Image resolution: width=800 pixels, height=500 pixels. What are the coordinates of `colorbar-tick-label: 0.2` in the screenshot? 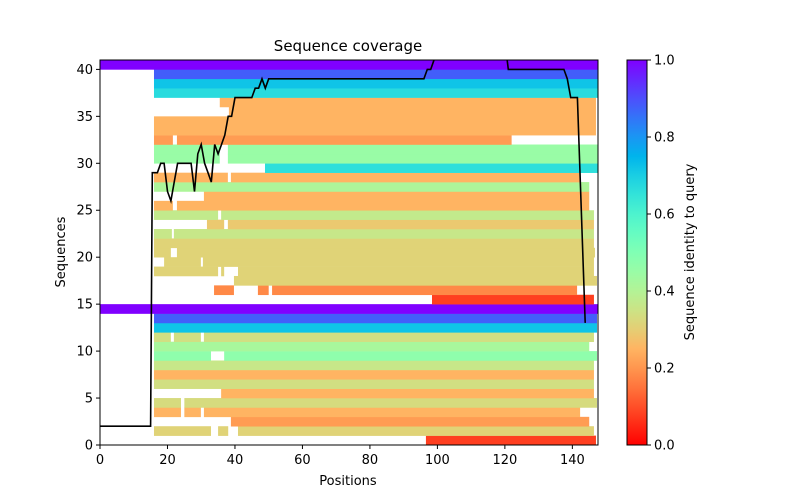 It's located at (664, 369).